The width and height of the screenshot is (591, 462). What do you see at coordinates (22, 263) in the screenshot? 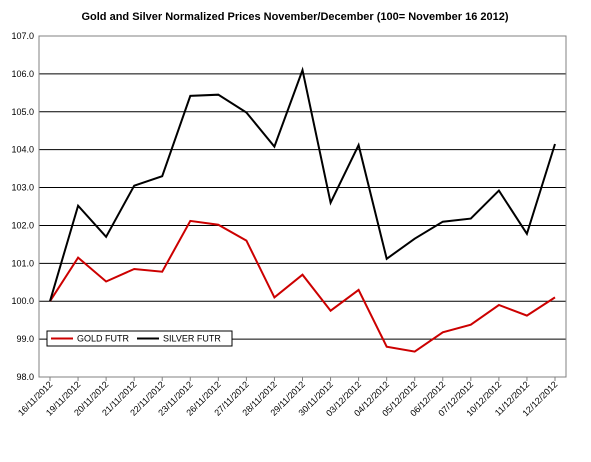
I see `y-tick-label: 101.0` at bounding box center [22, 263].